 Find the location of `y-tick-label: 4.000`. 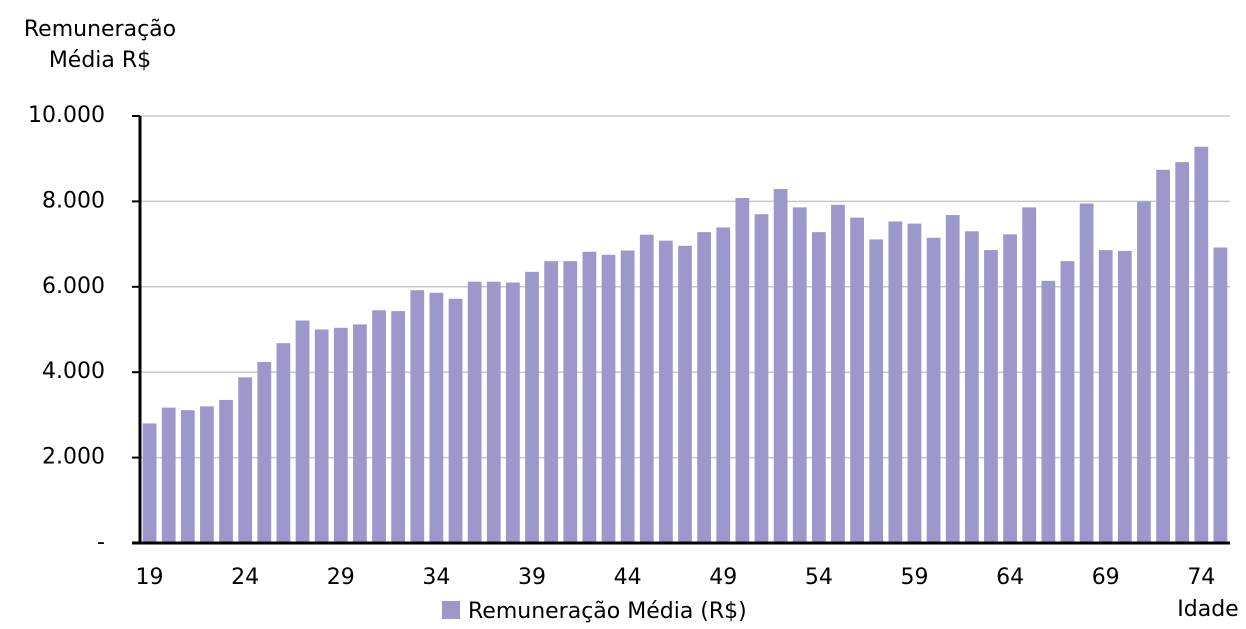

y-tick-label: 4.000 is located at coordinates (73, 371).